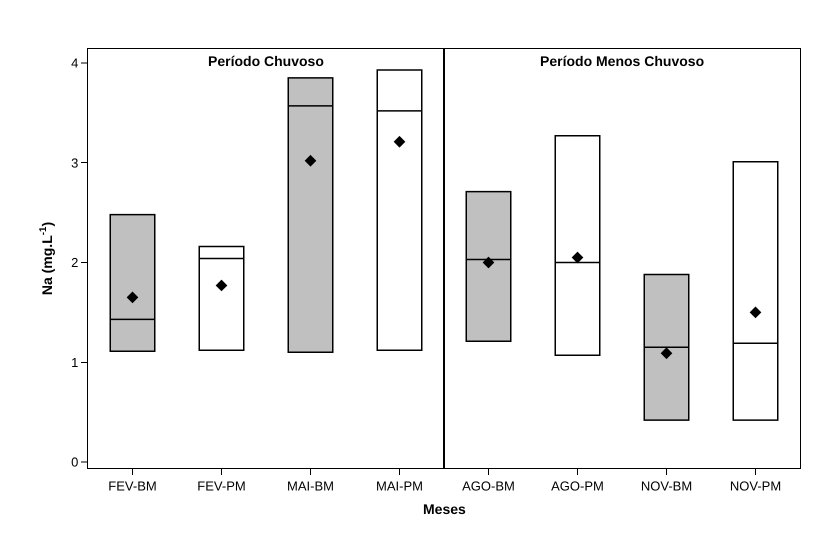 This screenshot has height=533, width=822. I want to click on x-tick-label: NOV-PM, so click(756, 486).